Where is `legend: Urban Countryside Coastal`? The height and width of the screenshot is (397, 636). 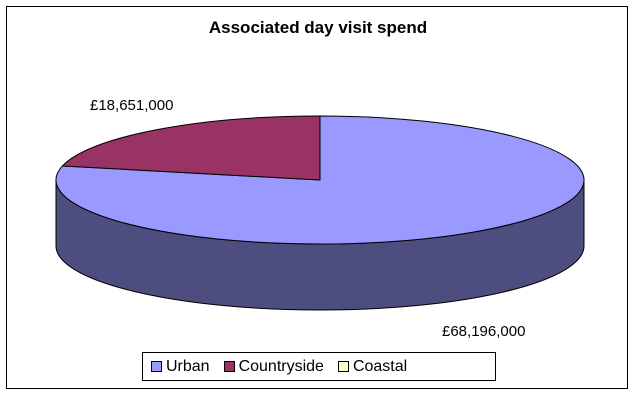
legend: Urban Countryside Coastal is located at coordinates (319, 366).